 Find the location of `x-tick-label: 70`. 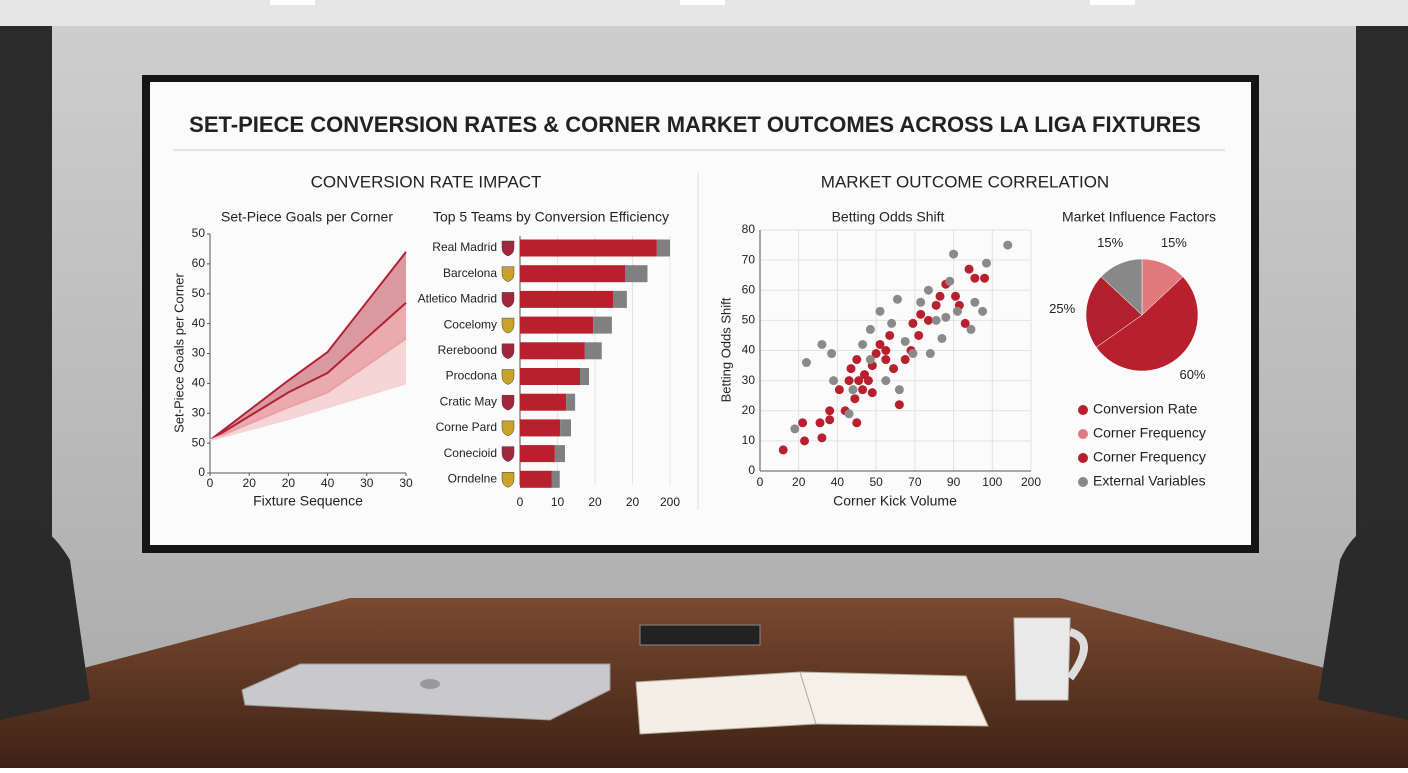

x-tick-label: 70 is located at coordinates (915, 482).